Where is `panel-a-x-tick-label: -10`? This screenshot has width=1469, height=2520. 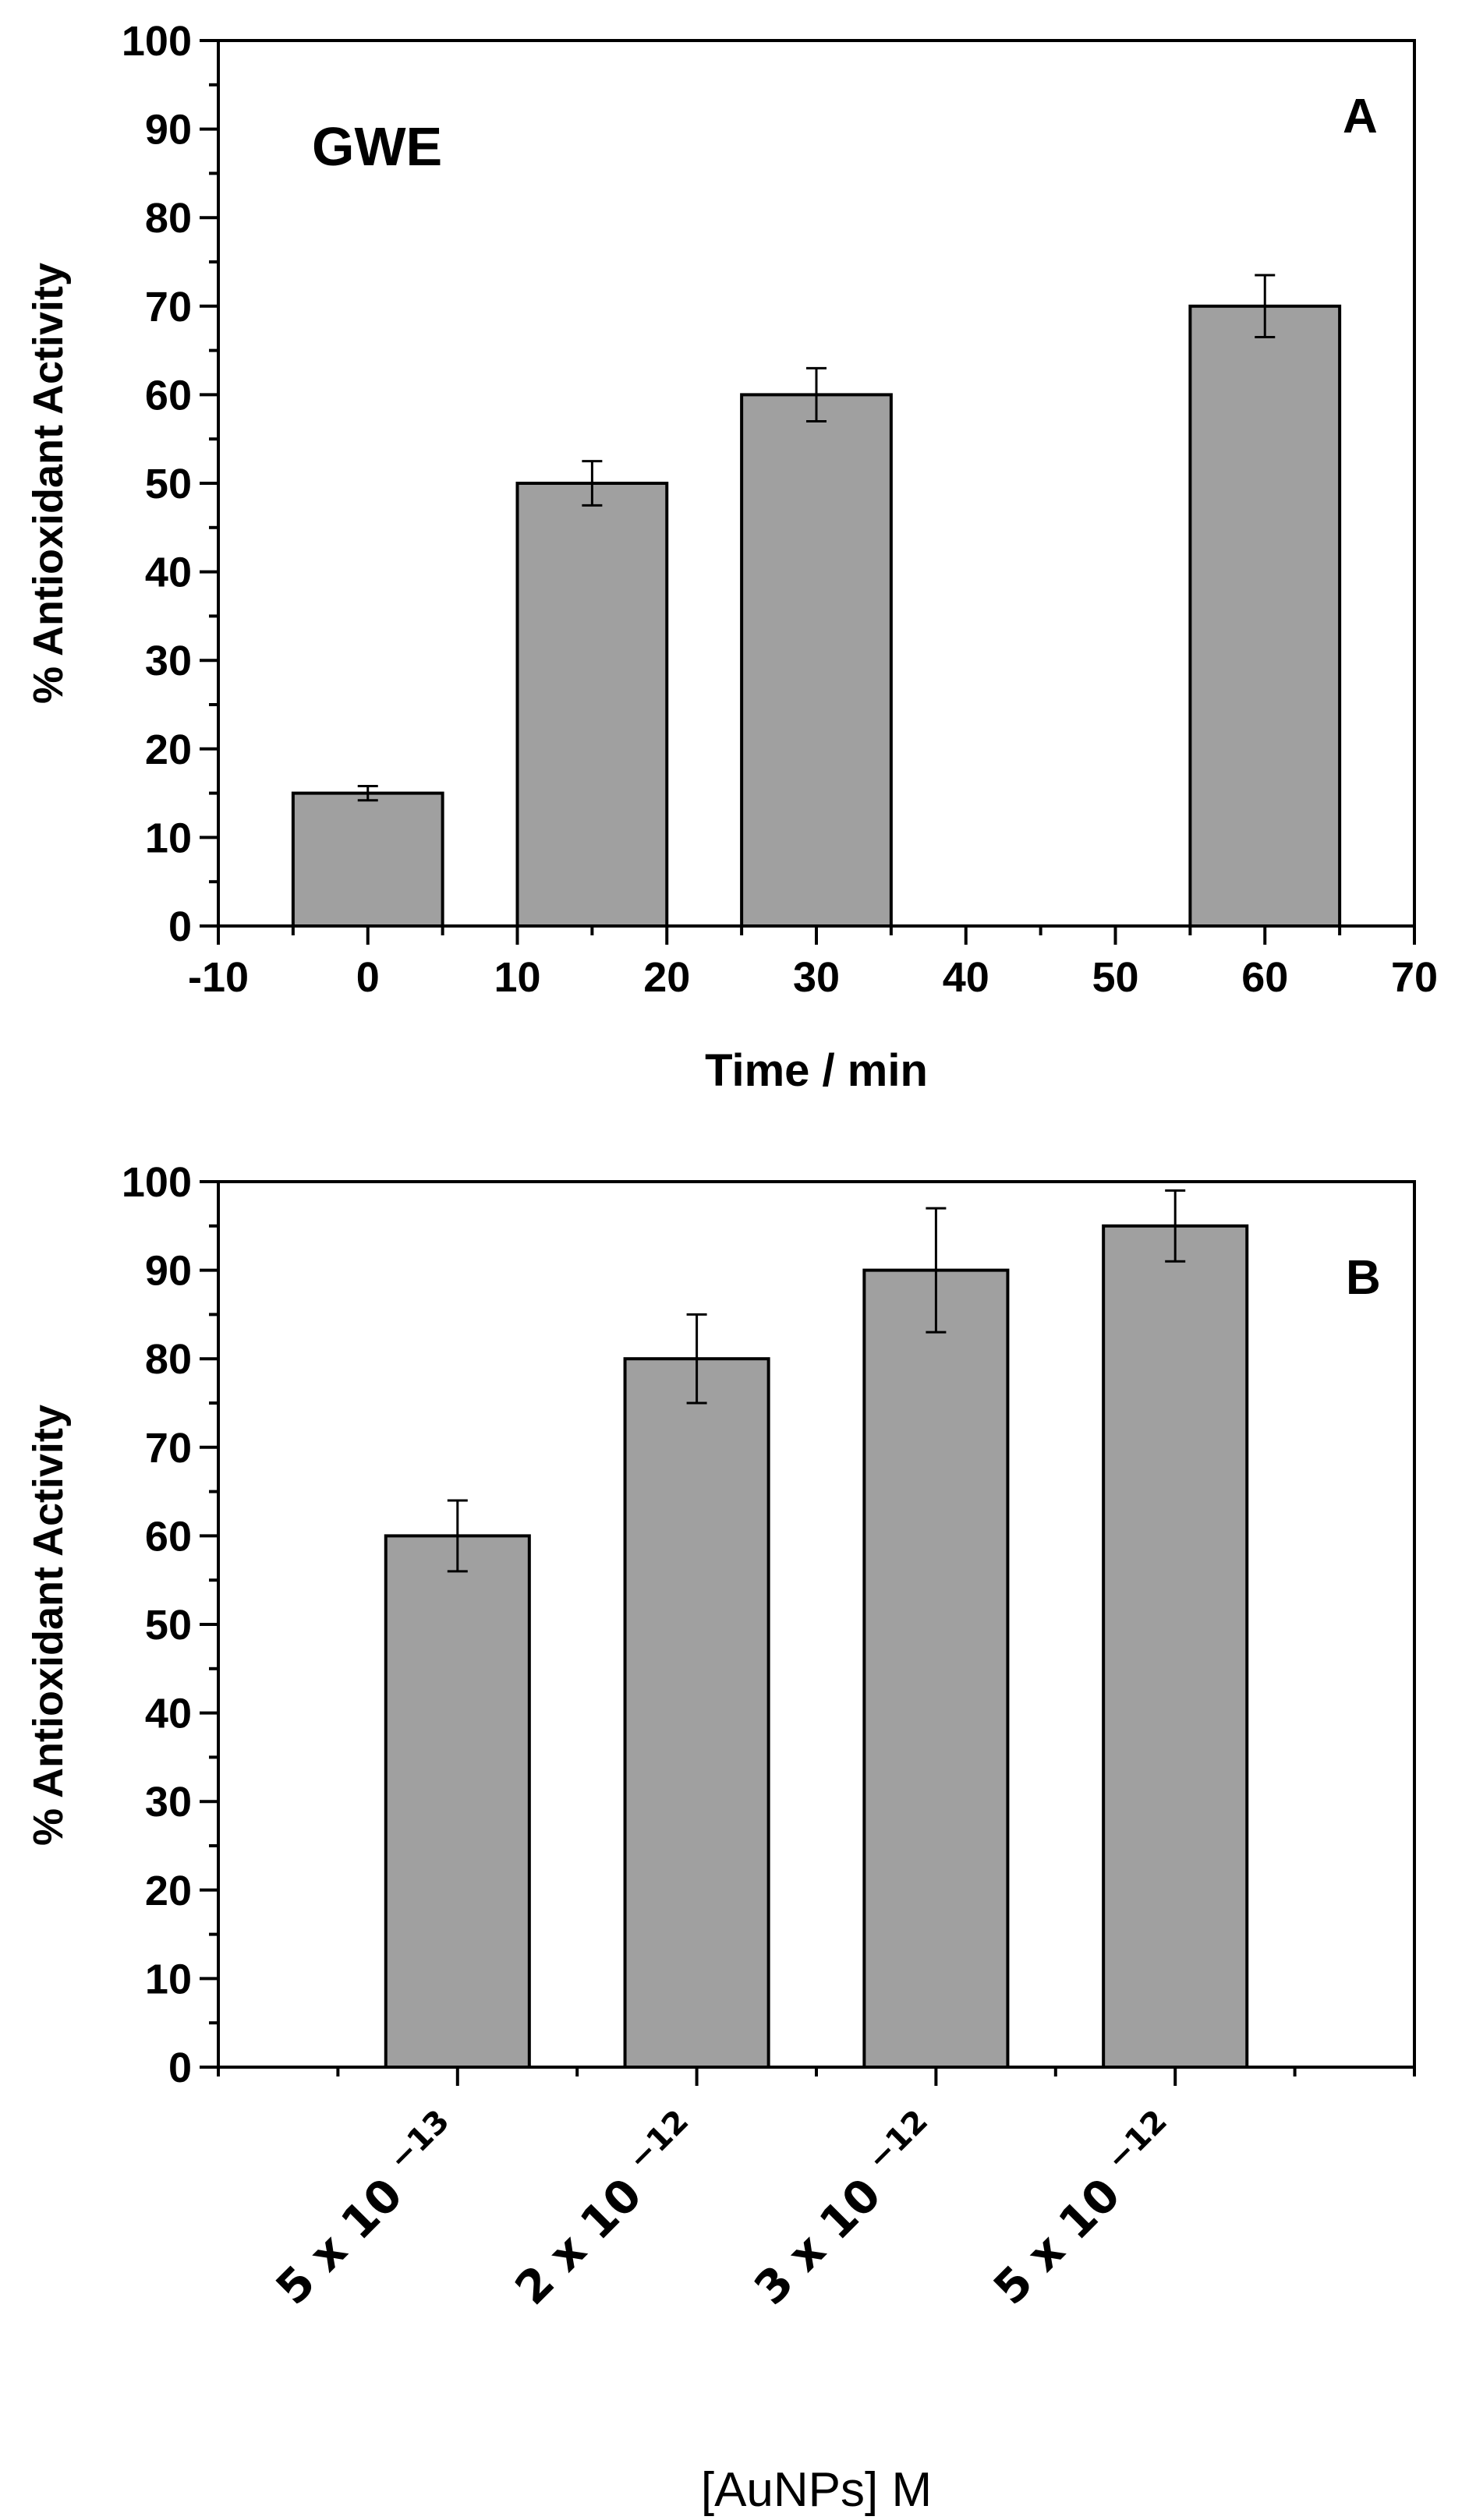
panel-a-x-tick-label: -10 is located at coordinates (218, 978).